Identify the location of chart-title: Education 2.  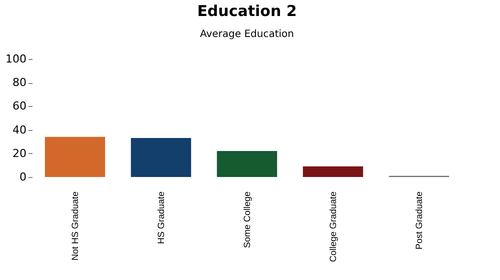
(247, 11).